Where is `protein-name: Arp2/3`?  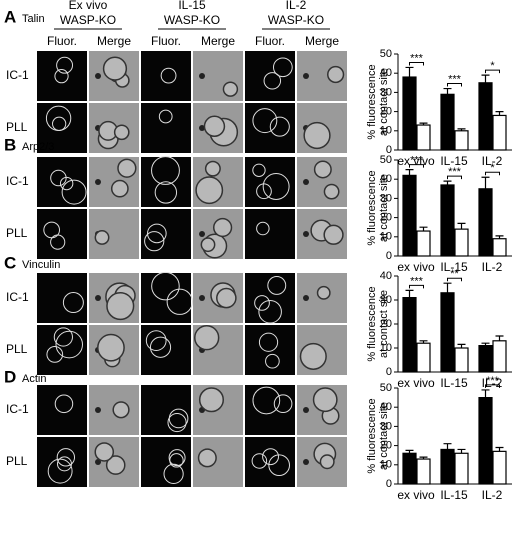 protein-name: Arp2/3 is located at coordinates (38, 147).